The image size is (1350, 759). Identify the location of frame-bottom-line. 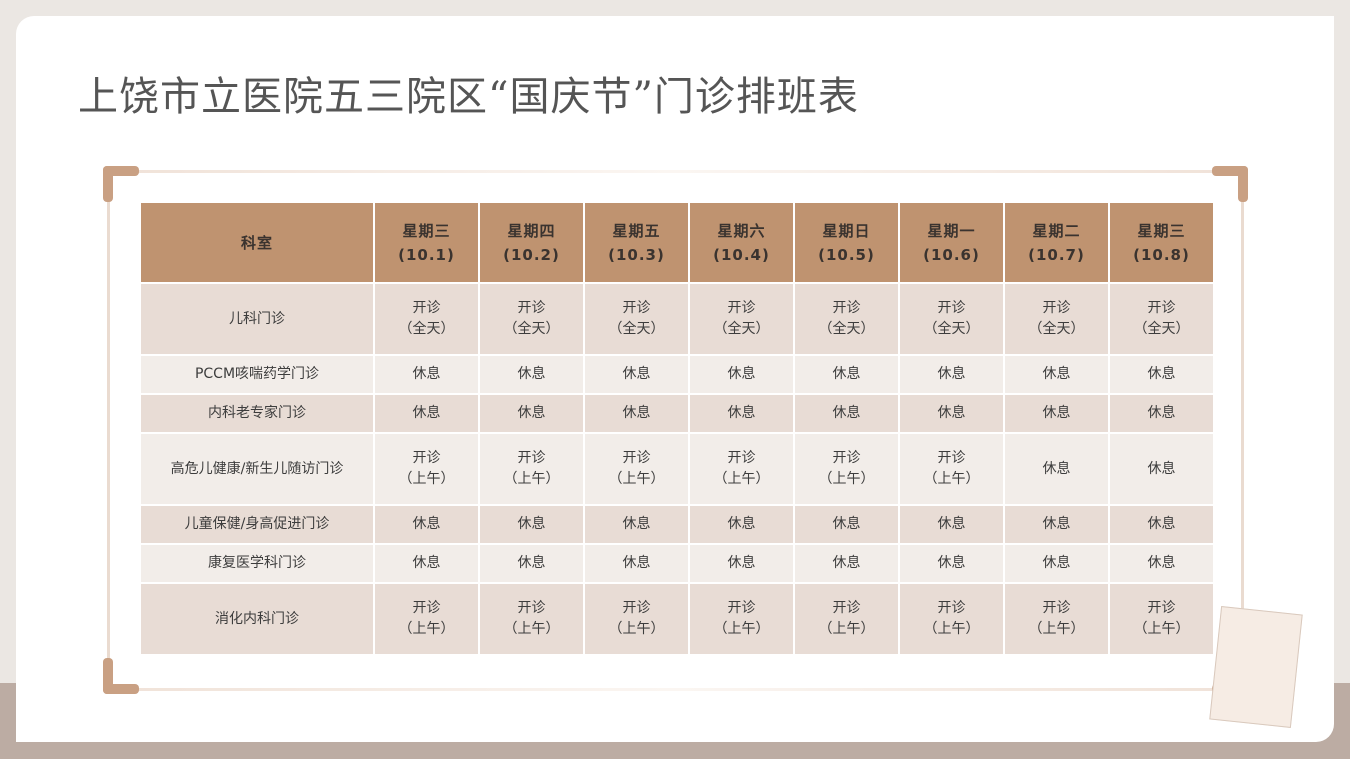
(675, 689).